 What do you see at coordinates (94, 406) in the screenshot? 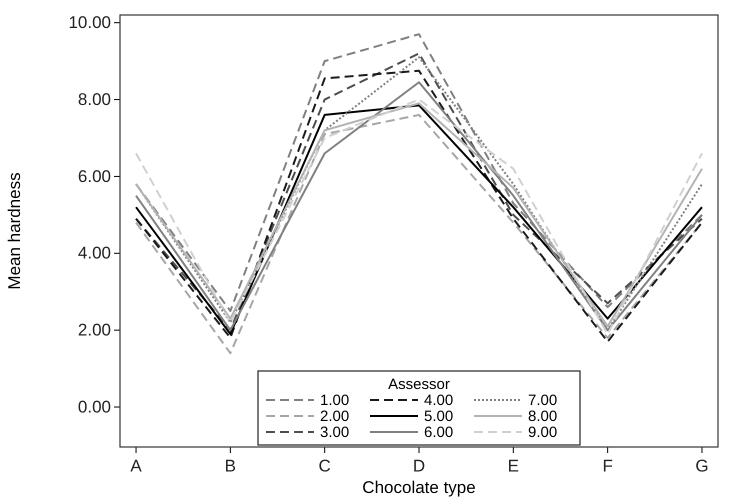
I see `y-tick-label: 0.00` at bounding box center [94, 406].